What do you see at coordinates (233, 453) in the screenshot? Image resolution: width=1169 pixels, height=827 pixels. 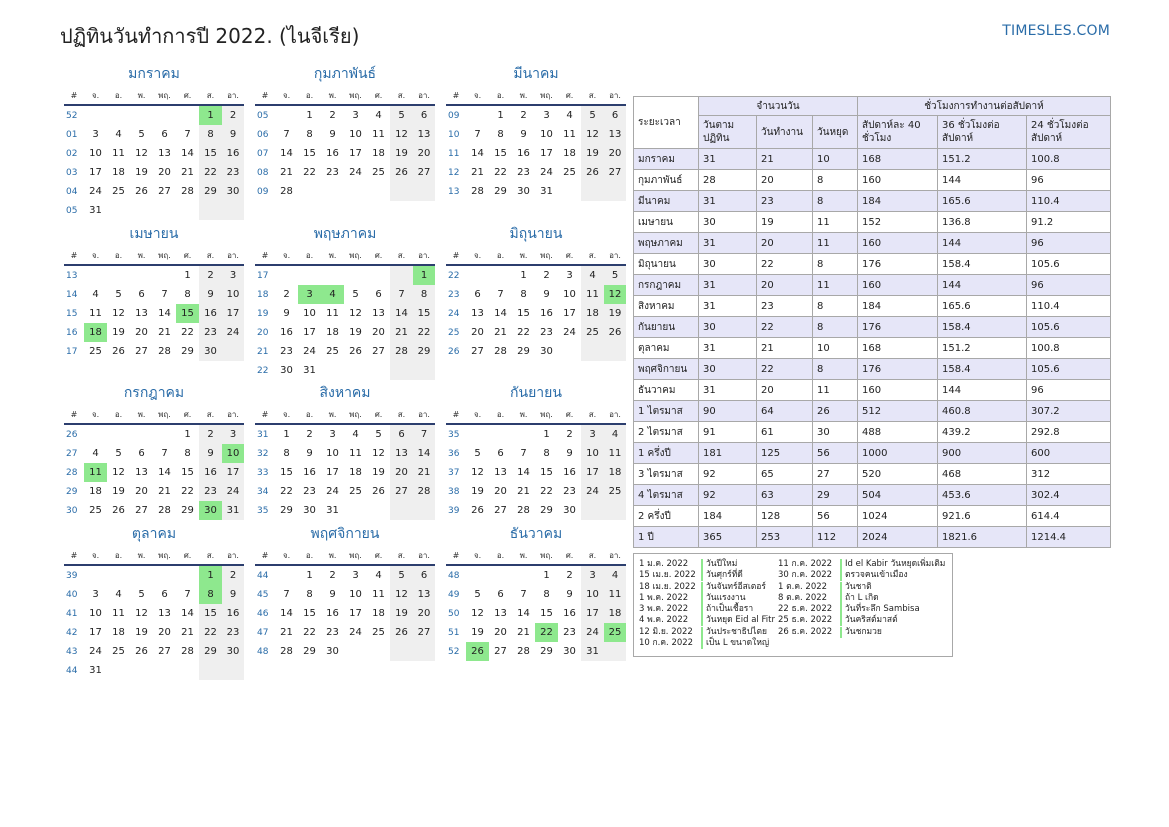 I see `holiday-day-cell: 10` at bounding box center [233, 453].